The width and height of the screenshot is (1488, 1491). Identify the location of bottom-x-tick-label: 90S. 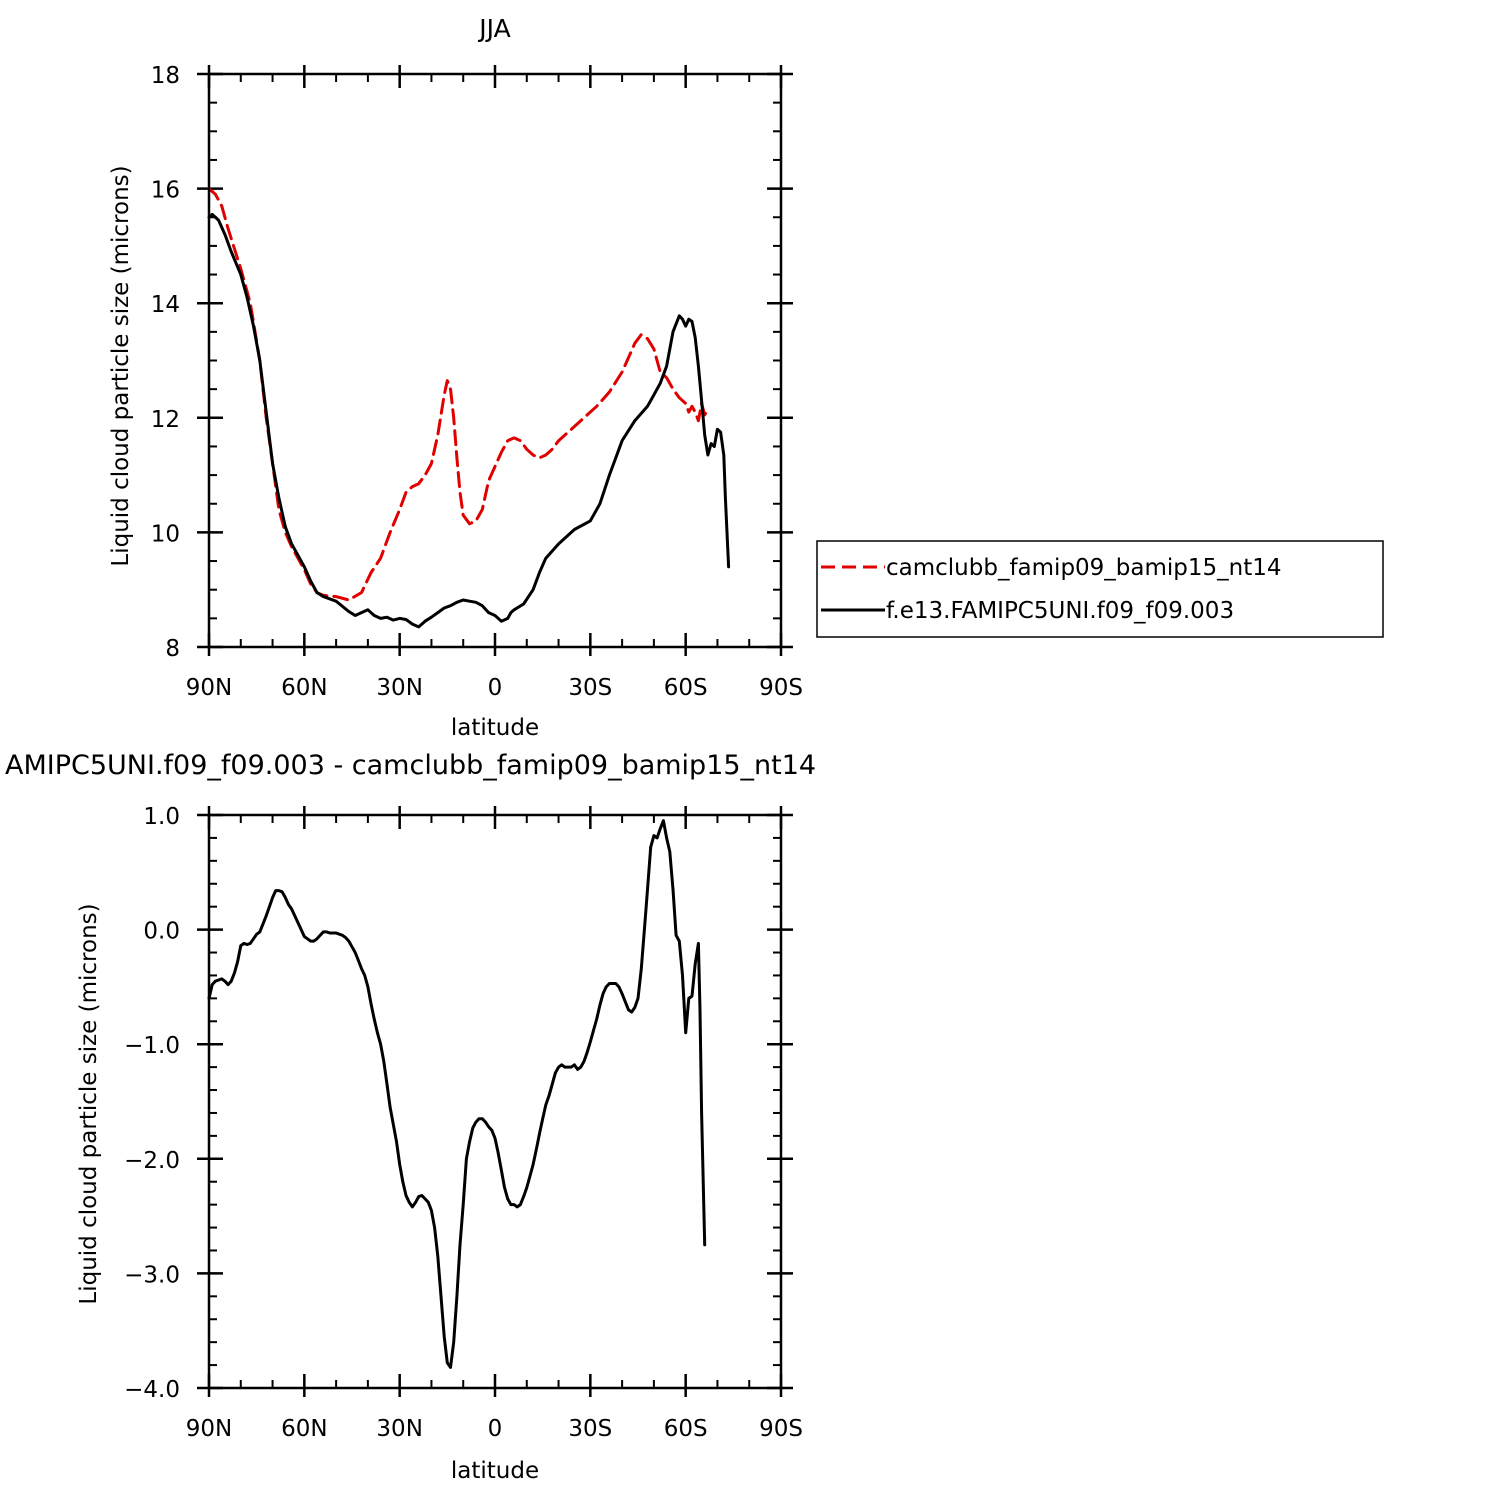
(781, 1429).